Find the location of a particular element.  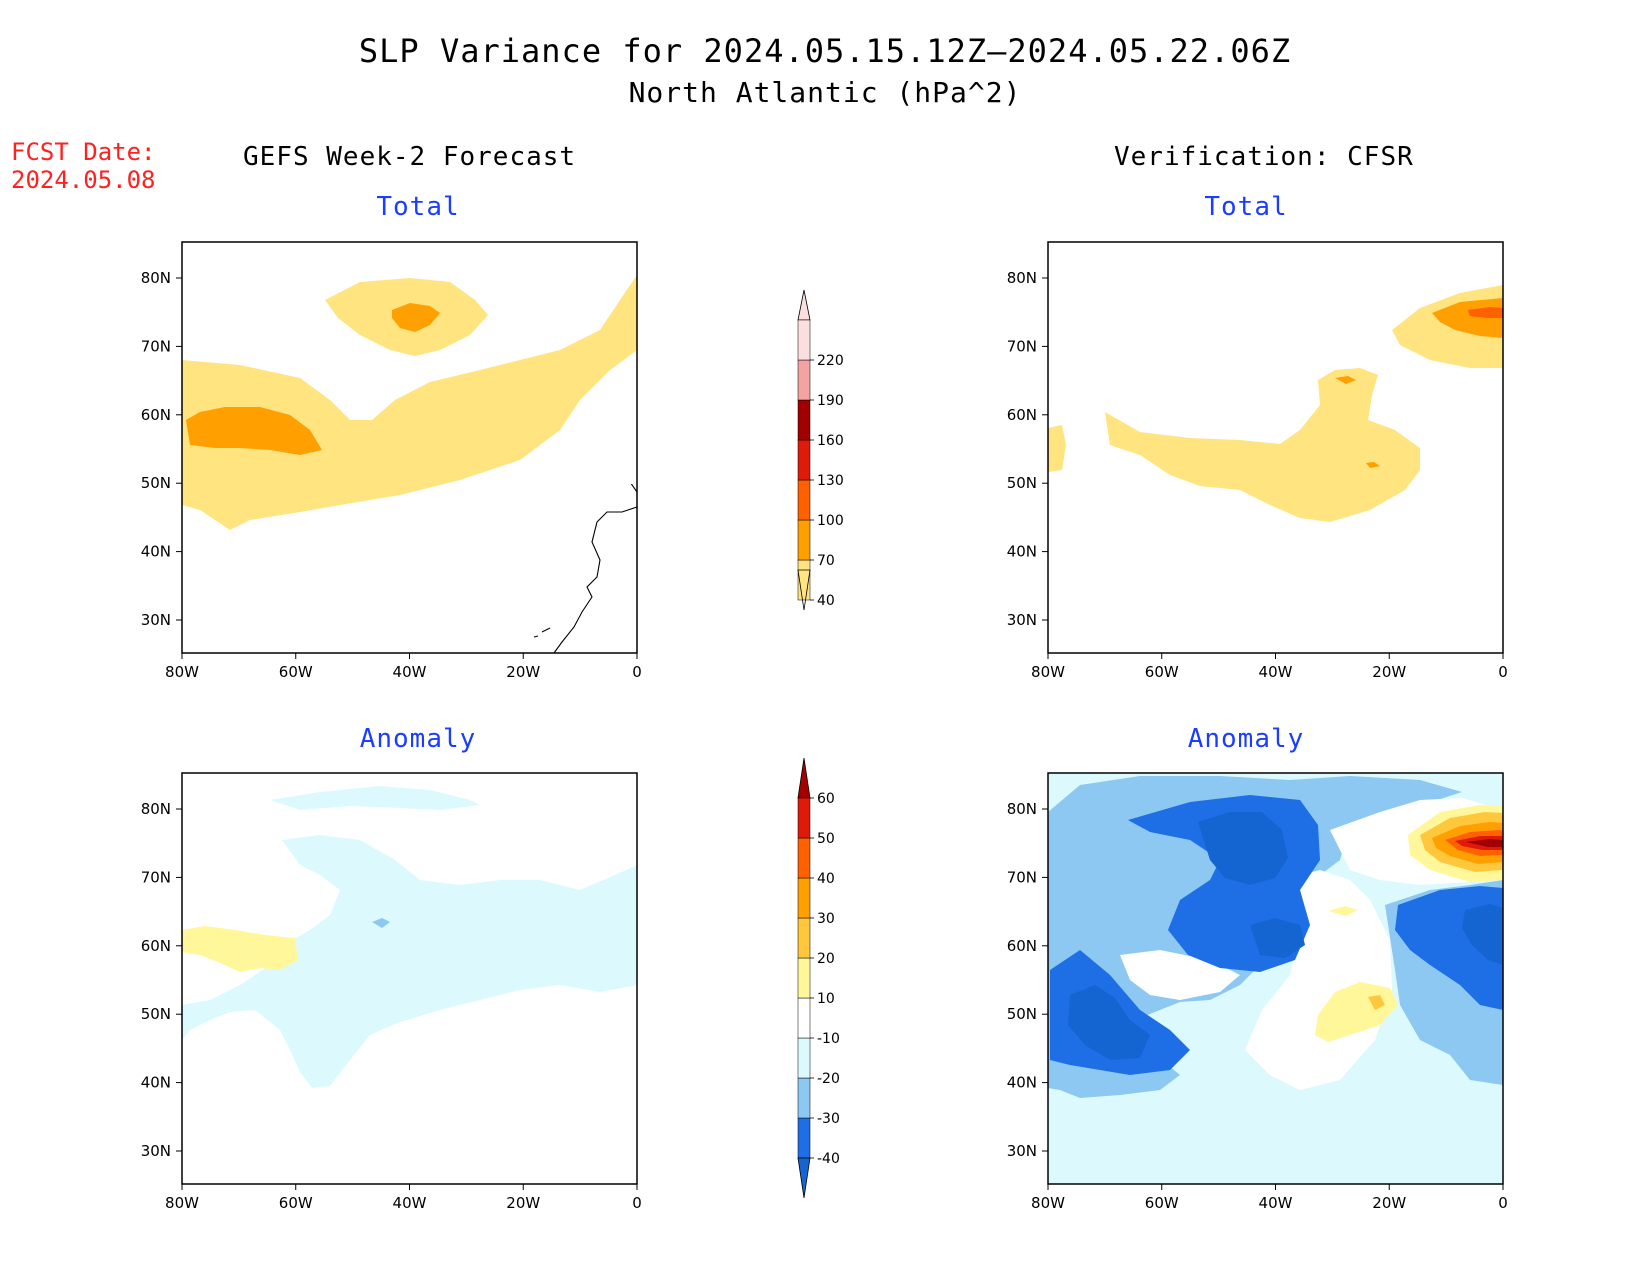

verif-anom-pos-small is located at coordinates (1343, 911).